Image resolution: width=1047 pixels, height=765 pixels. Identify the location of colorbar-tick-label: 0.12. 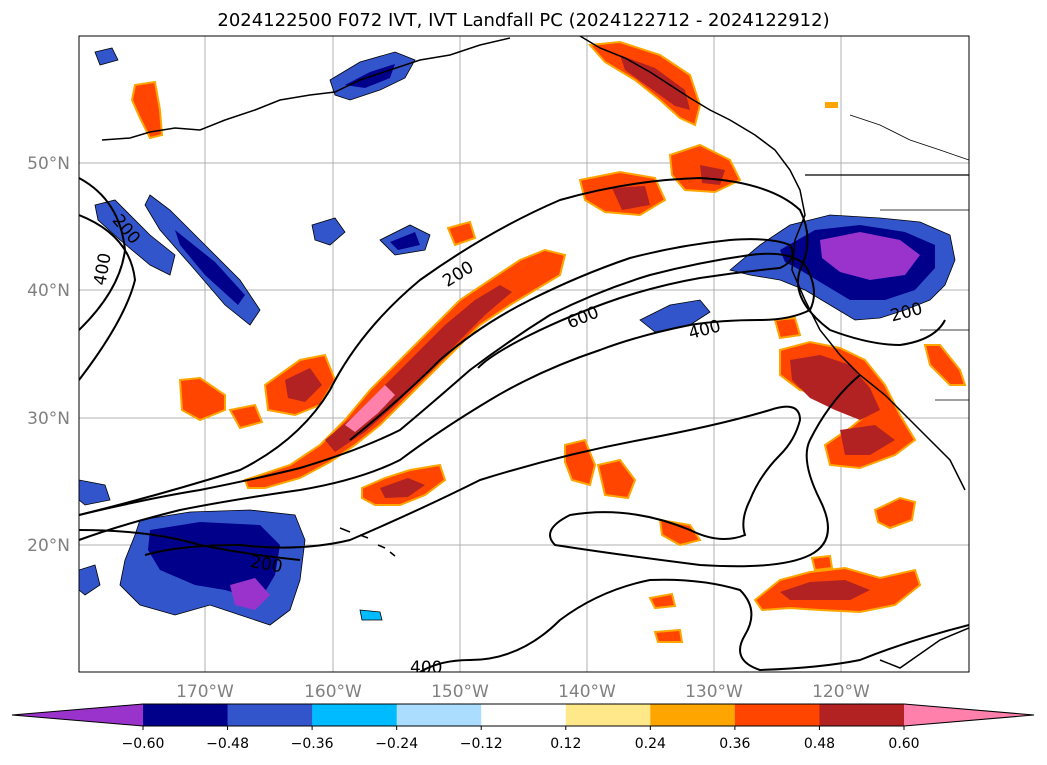
(565, 744).